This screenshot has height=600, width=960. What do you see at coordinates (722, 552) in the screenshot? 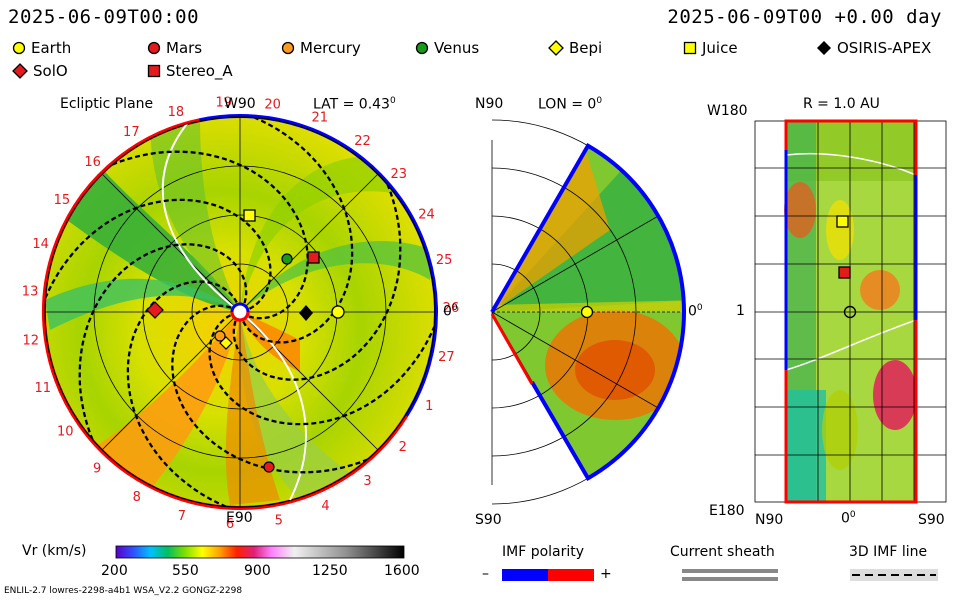
I see `current-sheath-label: Current sheath` at bounding box center [722, 552].